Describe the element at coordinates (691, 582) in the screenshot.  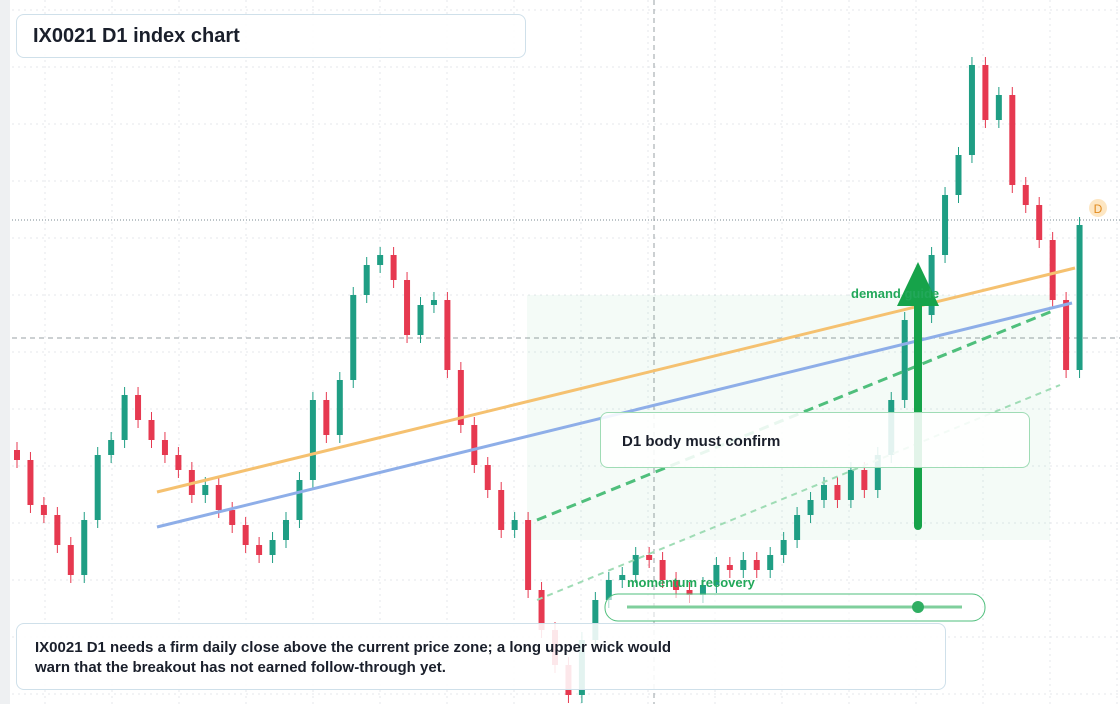
I see `momentum-label: momentum recovery` at that location.